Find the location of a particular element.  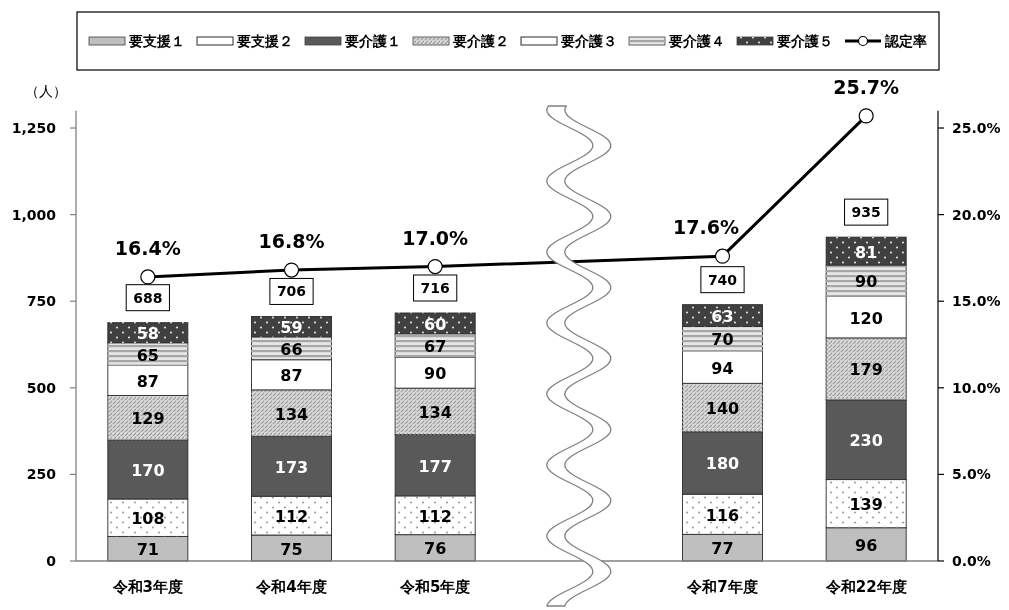

data-label: 71 is located at coordinates (147, 550).